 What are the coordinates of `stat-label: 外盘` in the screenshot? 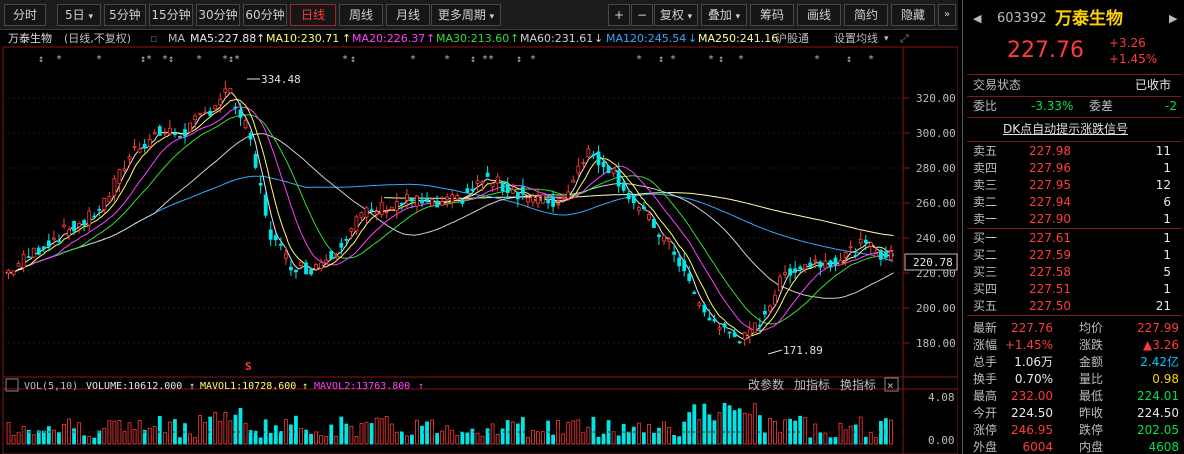 It's located at (985, 447).